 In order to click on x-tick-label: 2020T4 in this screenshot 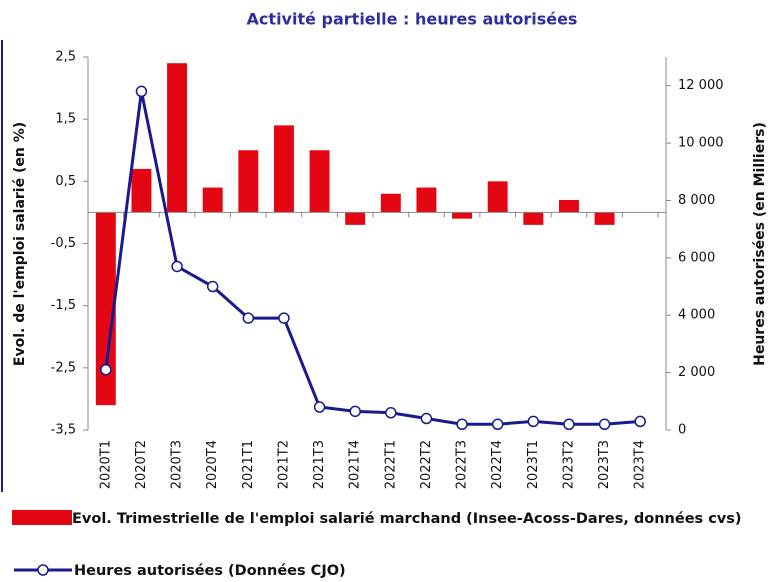, I will do `click(212, 464)`.